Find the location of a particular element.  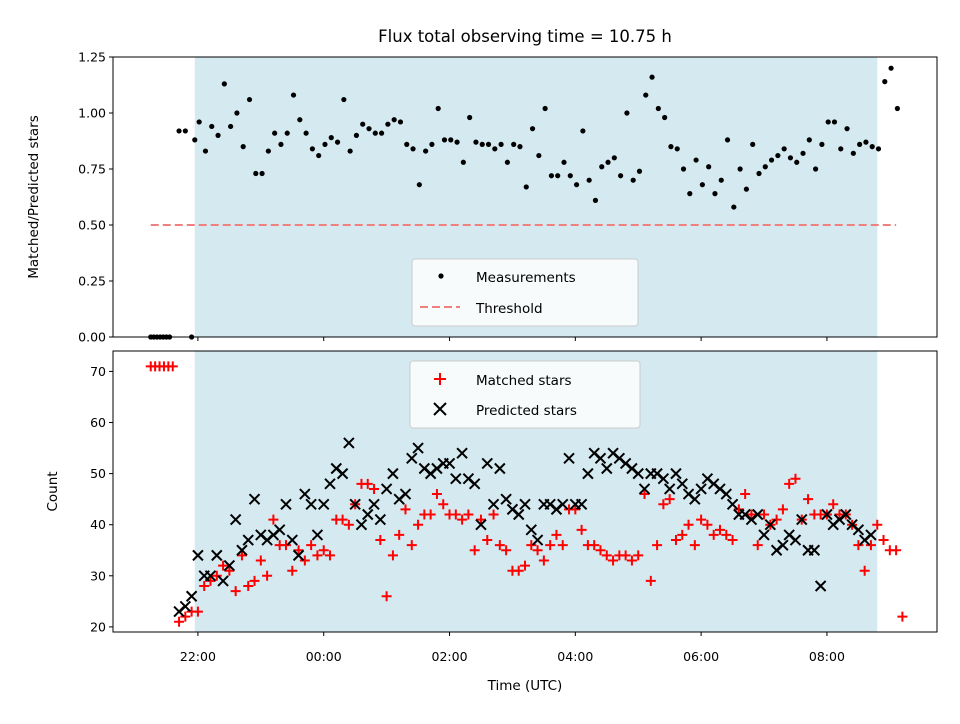

bottom-xtick-label: 02:00 is located at coordinates (450, 656).